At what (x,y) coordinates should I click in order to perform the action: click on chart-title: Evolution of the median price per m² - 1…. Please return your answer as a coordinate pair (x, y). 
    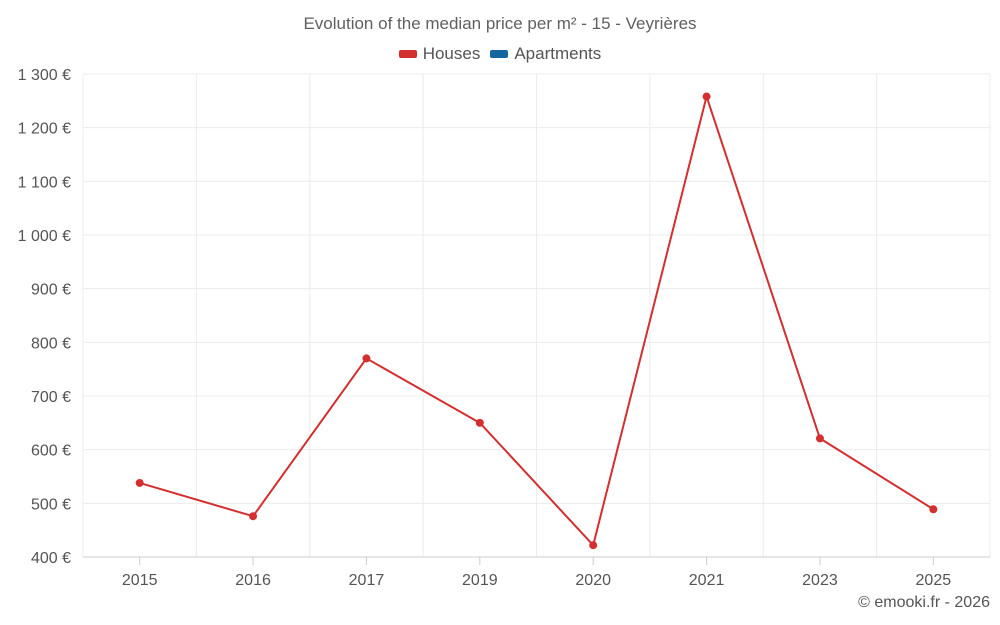
    Looking at the image, I should click on (500, 23).